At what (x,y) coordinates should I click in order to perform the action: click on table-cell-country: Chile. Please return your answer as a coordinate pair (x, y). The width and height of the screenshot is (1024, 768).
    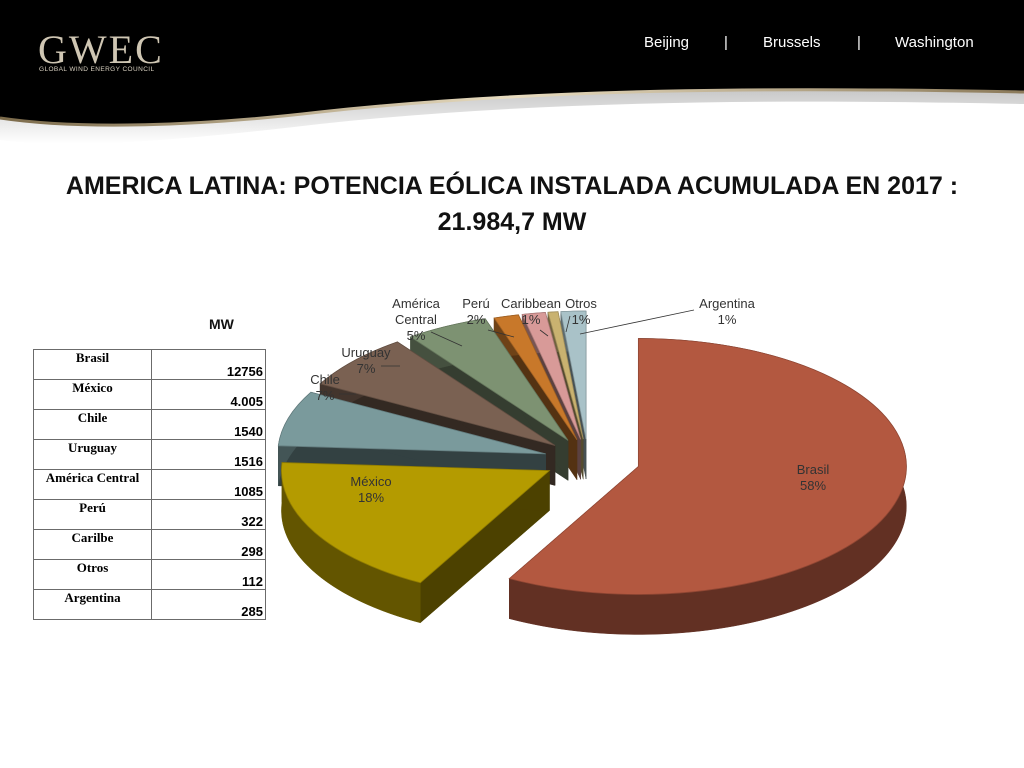
    Looking at the image, I should click on (92, 424).